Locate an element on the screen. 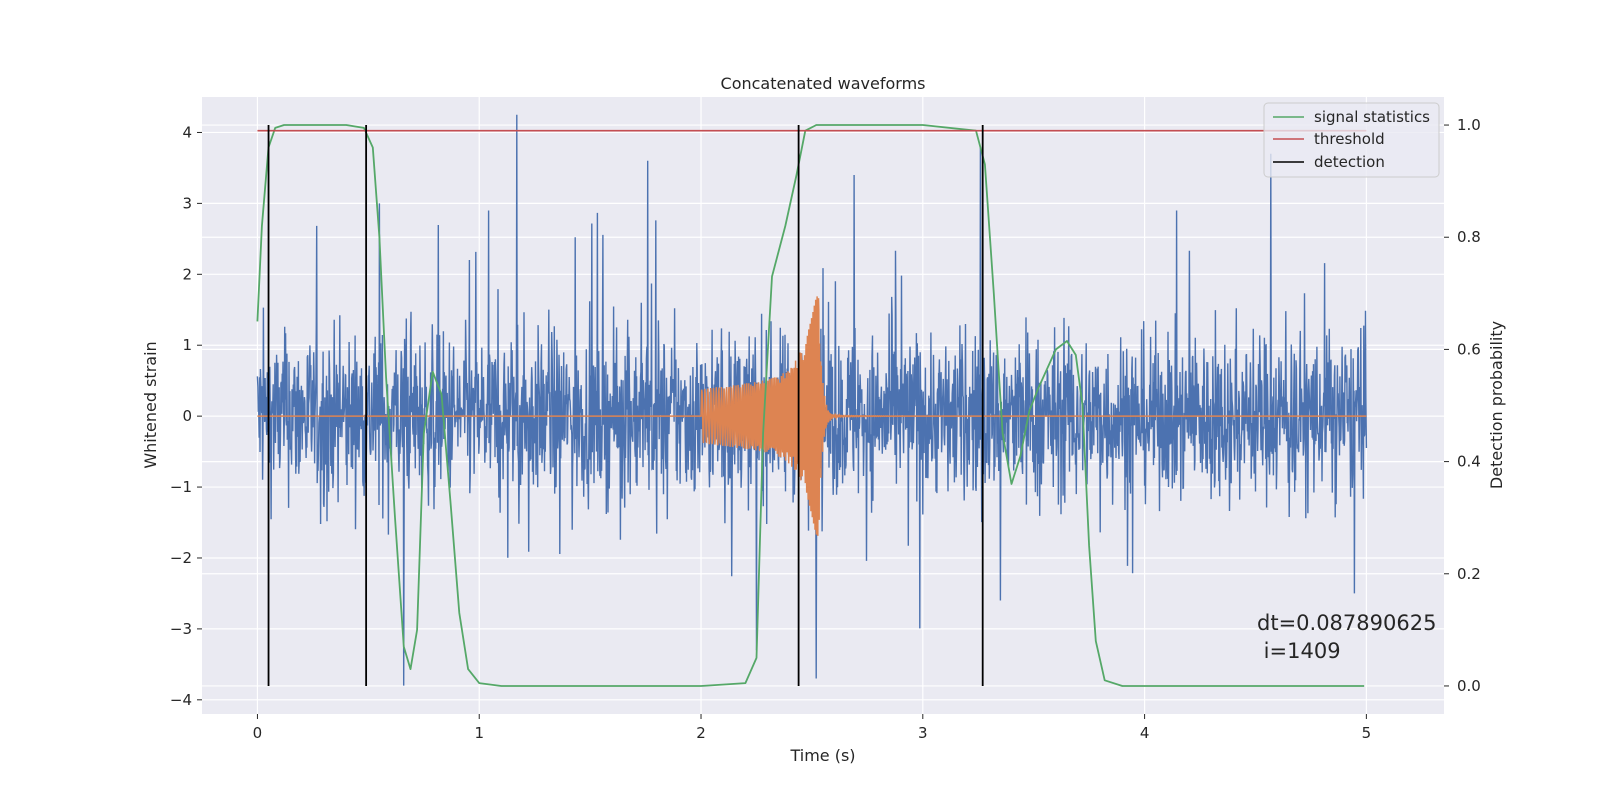  x-tick-label: 4 is located at coordinates (1145, 733).